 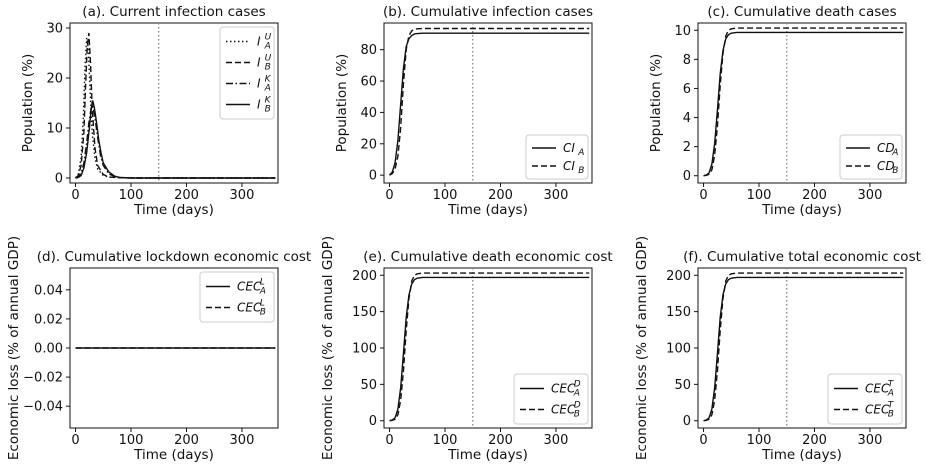 I want to click on series-line-I_B^K, so click(x=175, y=139).